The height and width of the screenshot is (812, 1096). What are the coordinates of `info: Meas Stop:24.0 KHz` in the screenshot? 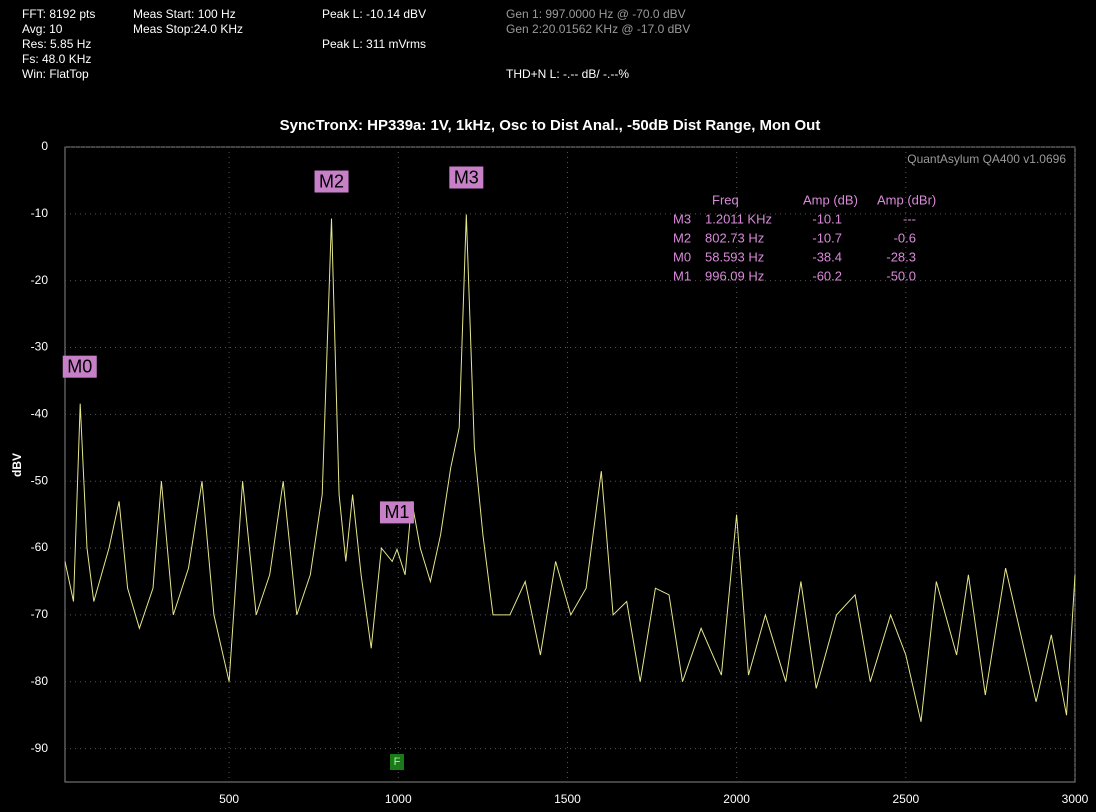 It's located at (188, 29).